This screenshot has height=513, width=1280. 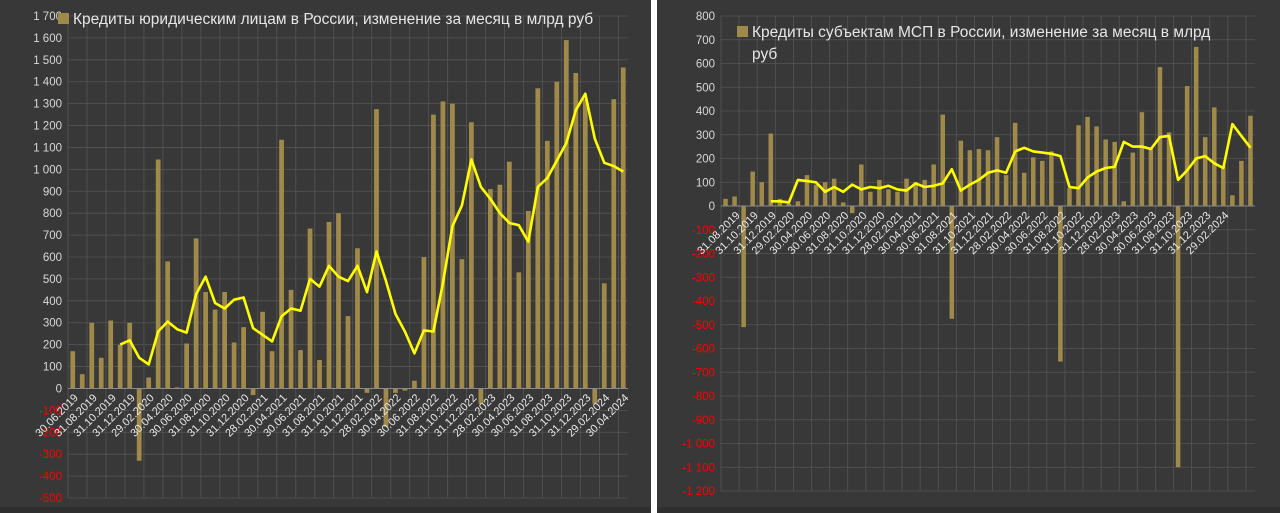 What do you see at coordinates (698, 468) in the screenshot?
I see `right-y-tick-label: -1 100` at bounding box center [698, 468].